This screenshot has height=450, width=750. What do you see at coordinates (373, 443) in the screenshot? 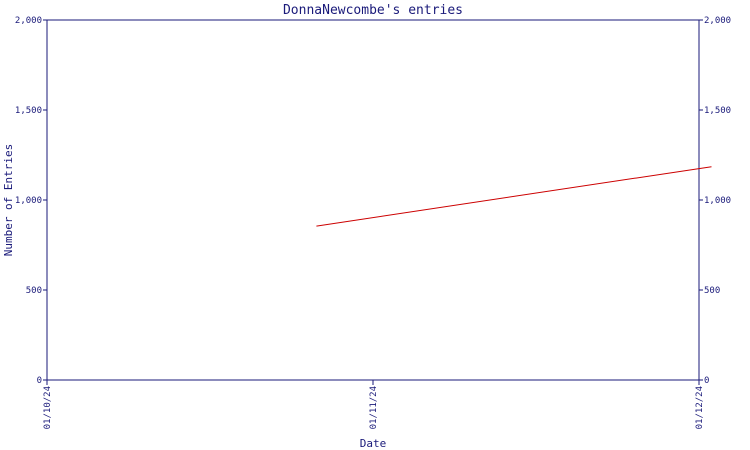
I see `x-axis-label: Date` at bounding box center [373, 443].